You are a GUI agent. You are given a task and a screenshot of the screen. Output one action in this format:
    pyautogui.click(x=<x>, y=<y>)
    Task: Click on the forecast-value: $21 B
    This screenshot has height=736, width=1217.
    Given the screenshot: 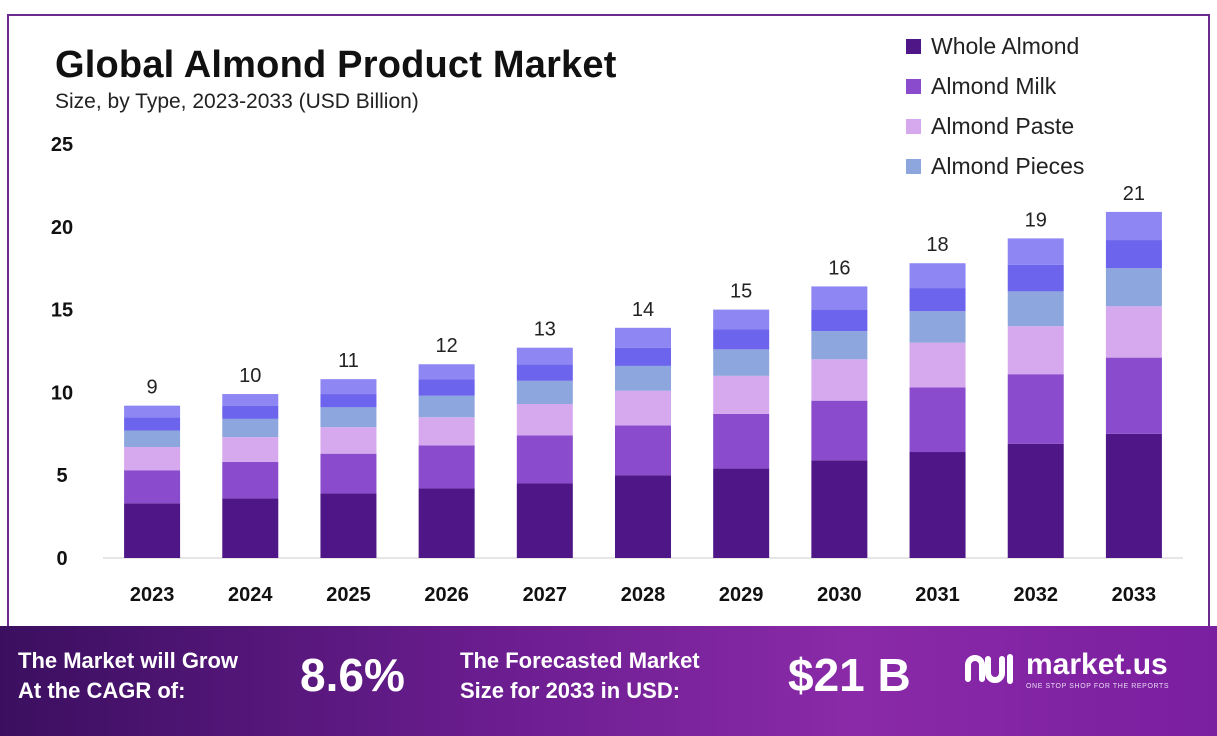 What is the action you would take?
    pyautogui.click(x=849, y=675)
    